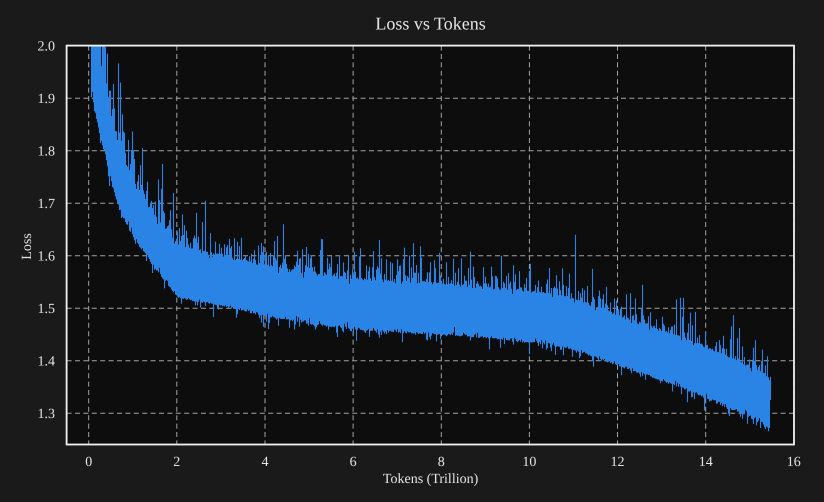 This screenshot has height=502, width=824. I want to click on svg-text: 14, so click(706, 462).